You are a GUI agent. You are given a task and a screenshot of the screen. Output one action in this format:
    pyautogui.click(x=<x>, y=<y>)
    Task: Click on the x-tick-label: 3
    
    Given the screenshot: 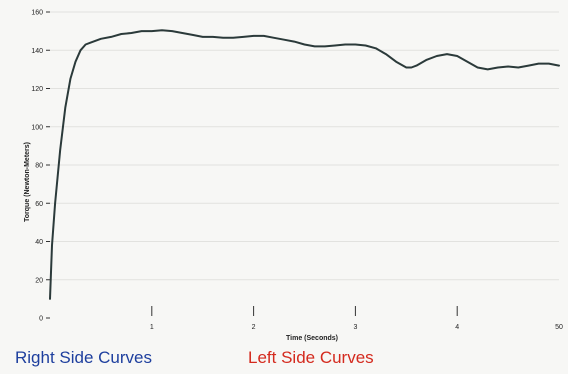 What is the action you would take?
    pyautogui.click(x=355, y=327)
    